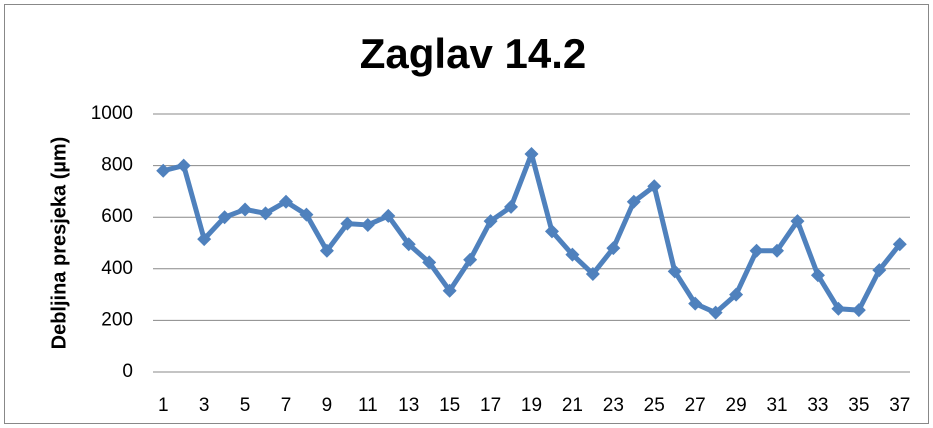  What do you see at coordinates (654, 405) in the screenshot?
I see `x-tick-label: 25` at bounding box center [654, 405].